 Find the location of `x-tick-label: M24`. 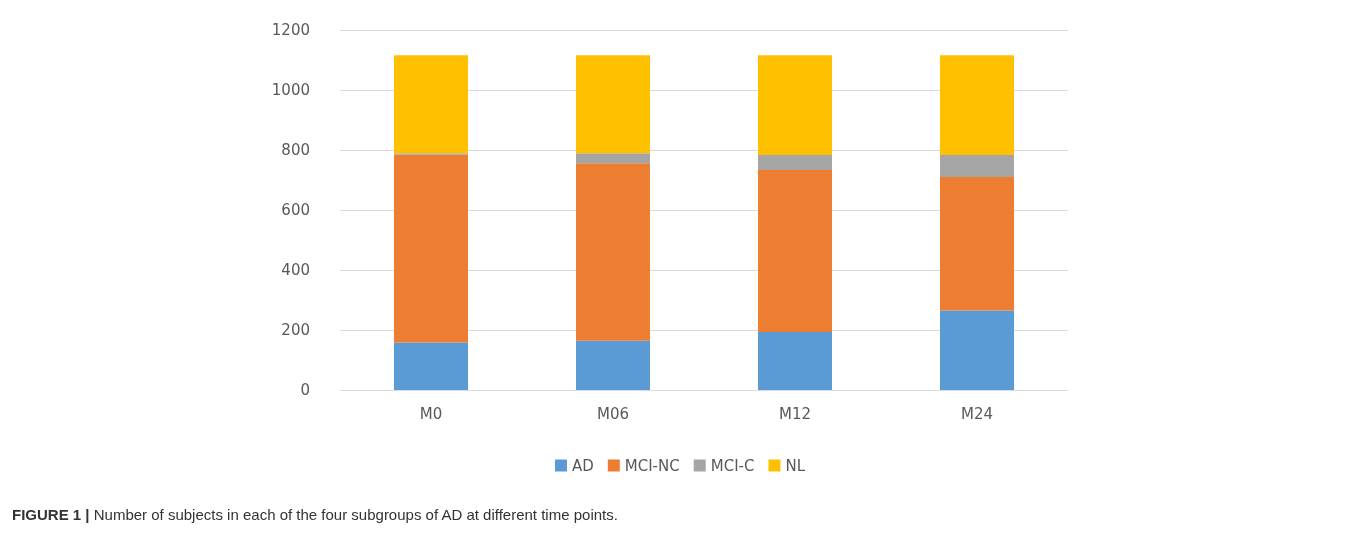

x-tick-label: M24 is located at coordinates (977, 413).